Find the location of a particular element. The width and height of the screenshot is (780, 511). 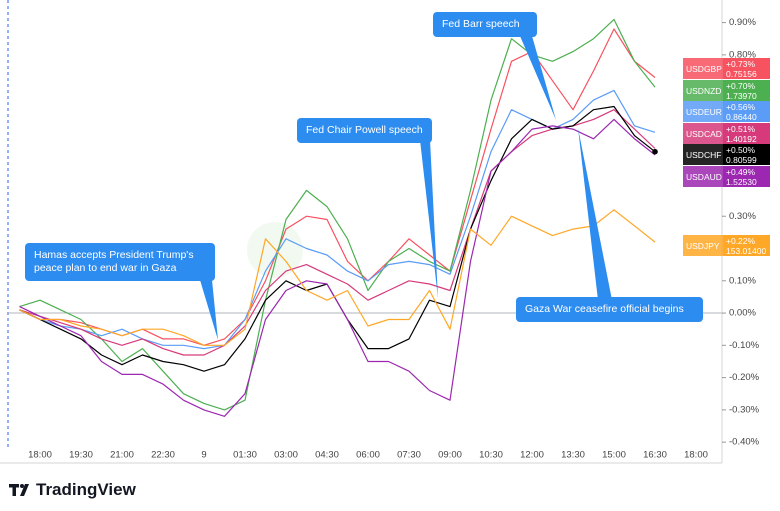

series-value: +0.22% 153.01400 is located at coordinates (746, 245).